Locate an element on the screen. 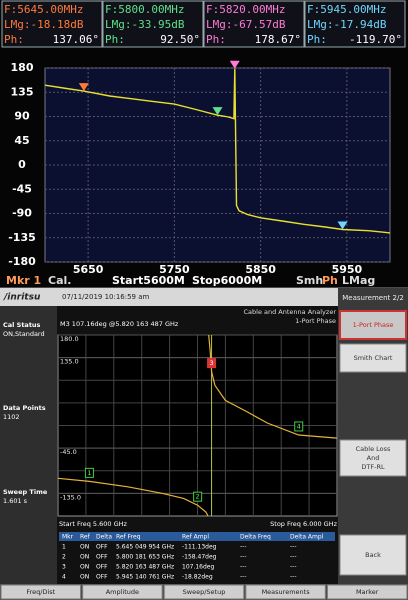 This screenshot has width=408, height=600. tab-label: Sweep/Setup is located at coordinates (204, 592).